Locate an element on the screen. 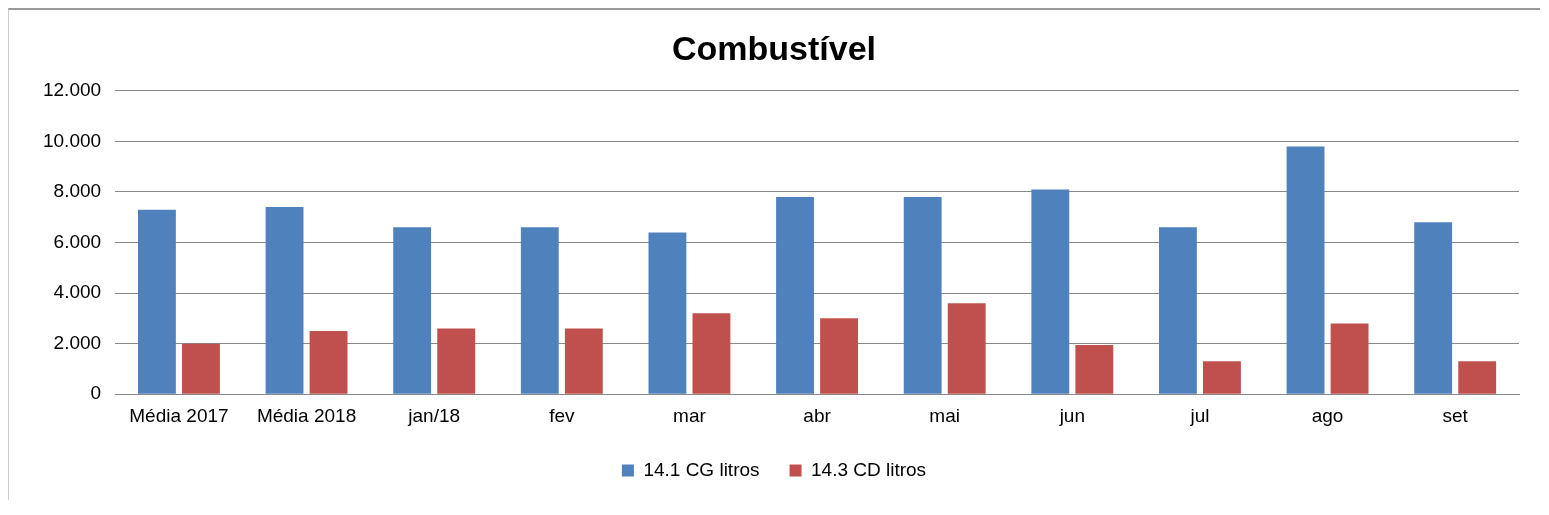  y-tick-label: 8.000 is located at coordinates (77, 191).